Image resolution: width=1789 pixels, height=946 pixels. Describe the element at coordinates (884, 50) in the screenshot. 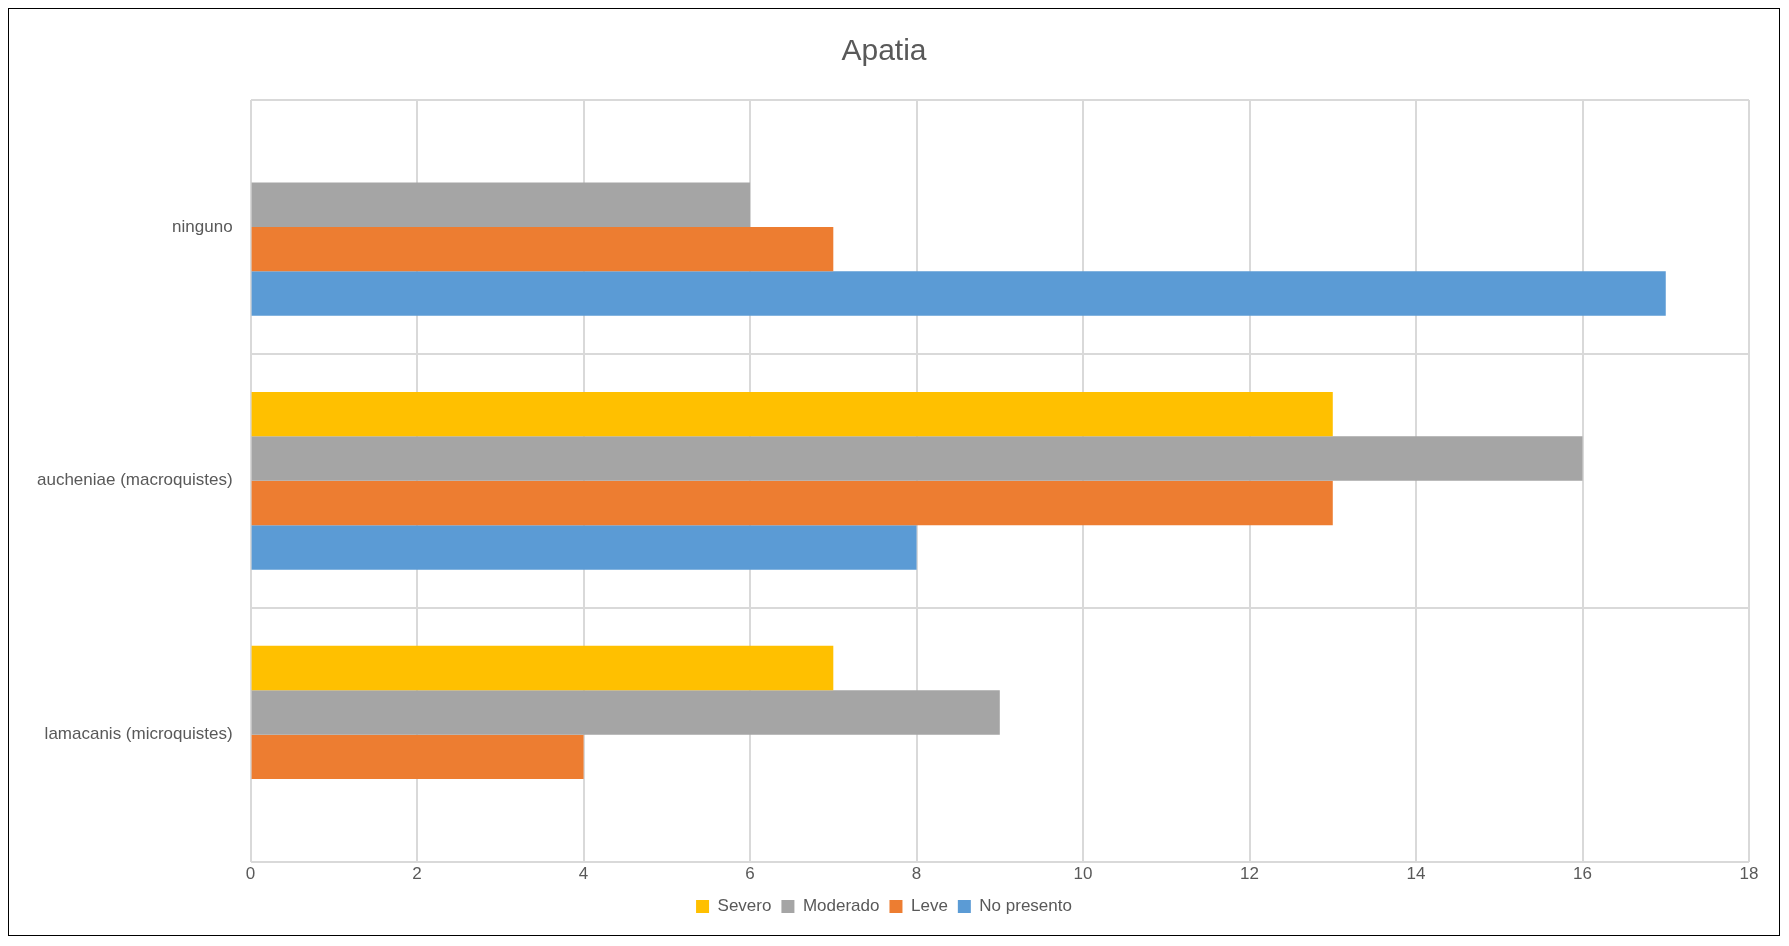

I see `chart-title: Apatia` at that location.